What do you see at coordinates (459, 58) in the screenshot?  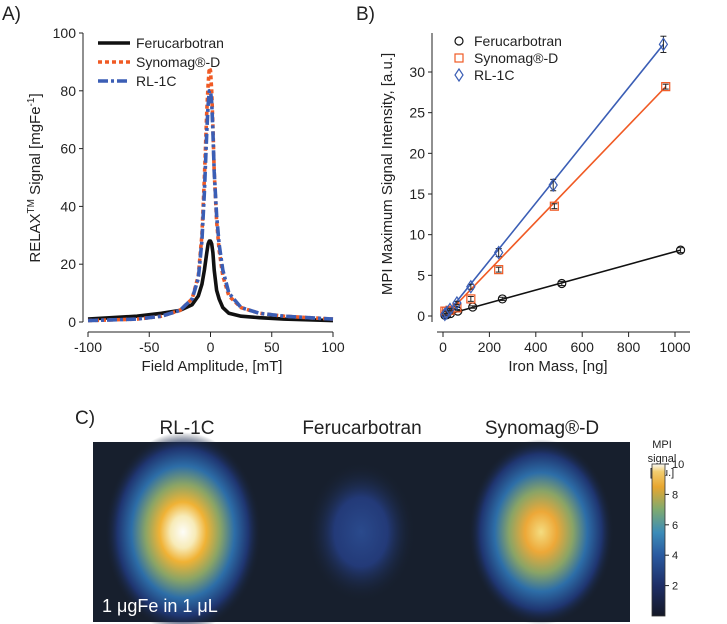 I see `legend-marker-synomag-d` at bounding box center [459, 58].